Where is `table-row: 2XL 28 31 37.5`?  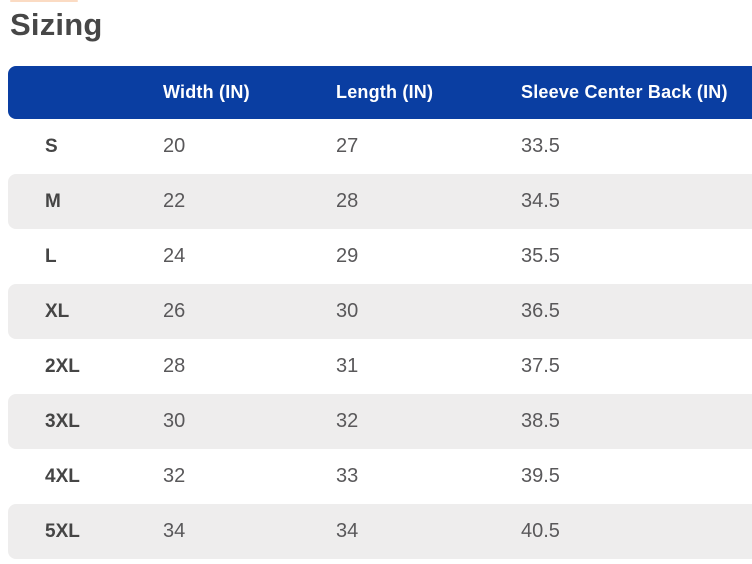 table-row: 2XL 28 31 37.5 is located at coordinates (380, 366).